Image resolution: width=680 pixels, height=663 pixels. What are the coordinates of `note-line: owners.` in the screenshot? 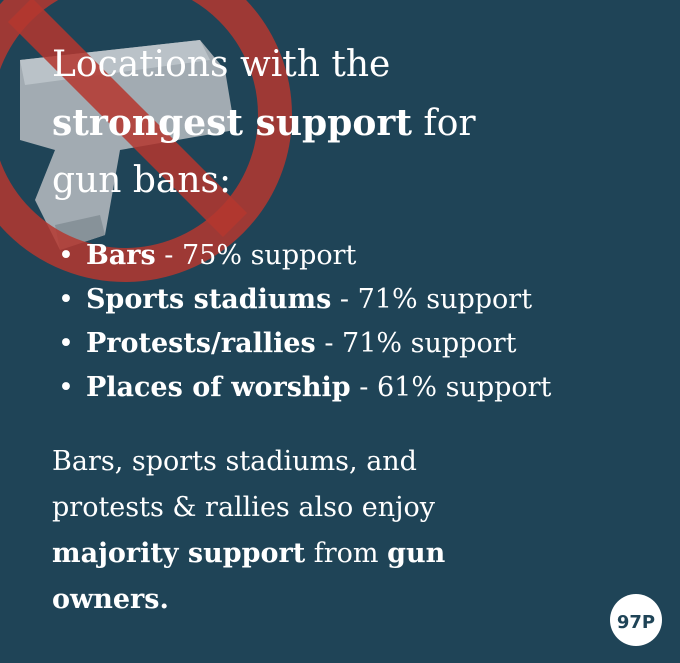 It's located at (110, 599).